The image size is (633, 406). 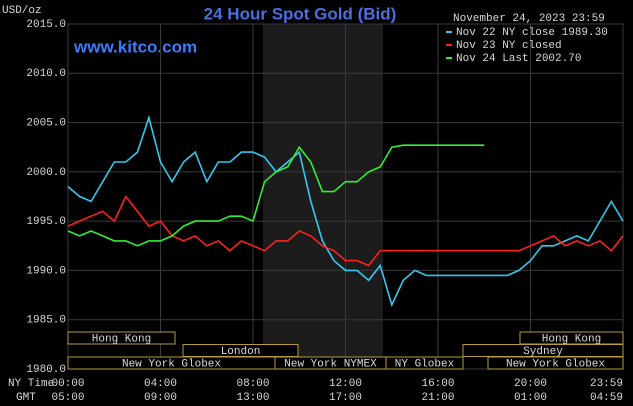 What do you see at coordinates (160, 398) in the screenshot?
I see `gmt-tick-label: 09:00` at bounding box center [160, 398].